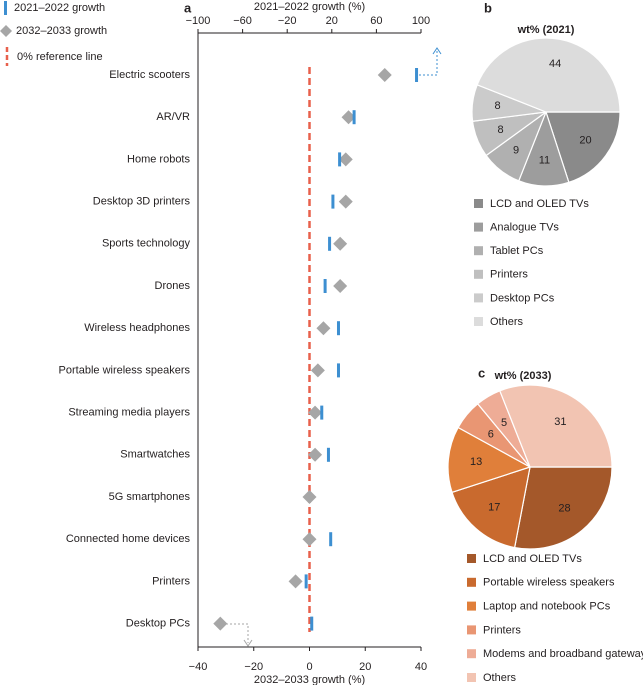 The height and width of the screenshot is (685, 643). Describe the element at coordinates (546, 30) in the screenshot. I see `pie-title: wt% (2021)` at that location.